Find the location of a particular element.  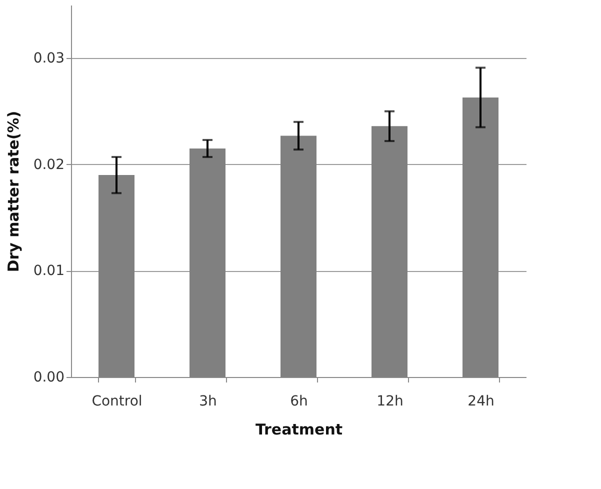

x-tick-label: 12h is located at coordinates (390, 402).